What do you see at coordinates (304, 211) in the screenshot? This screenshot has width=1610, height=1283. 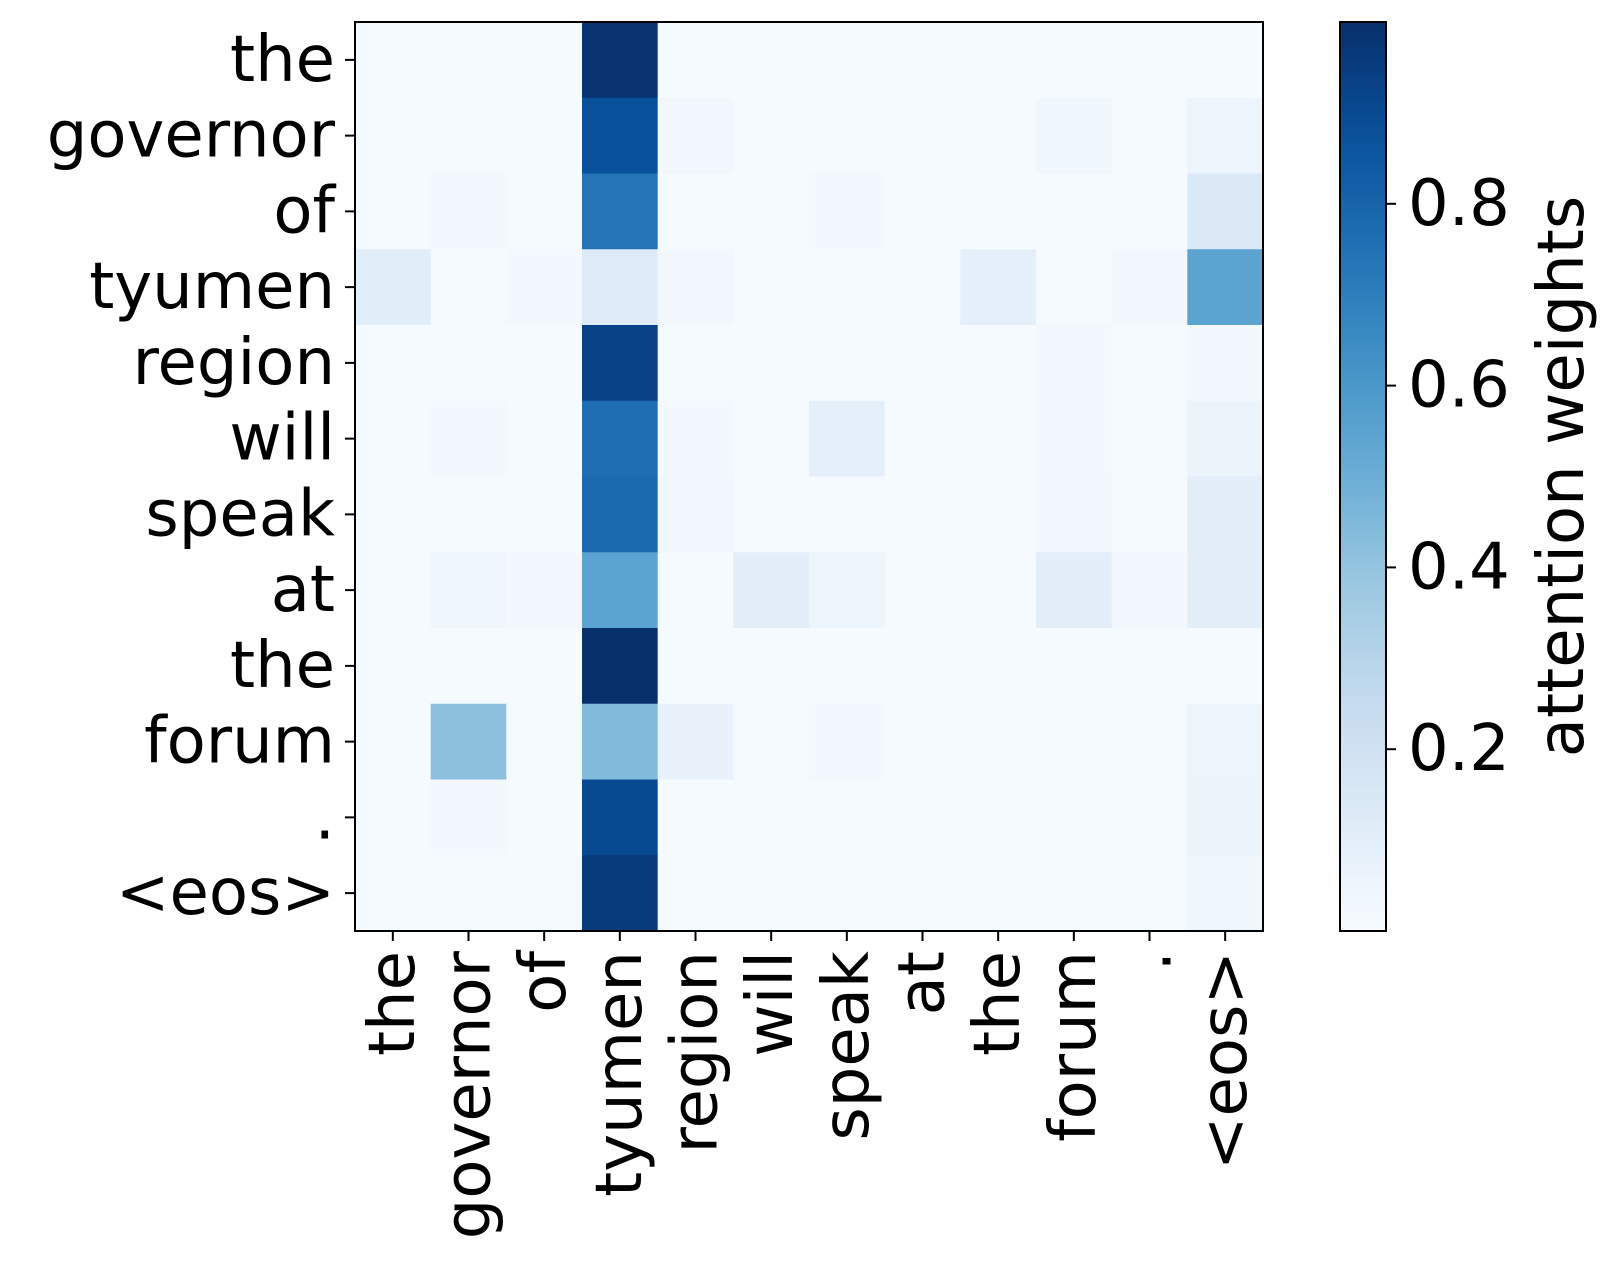 I see `y-tick-label: of` at bounding box center [304, 211].